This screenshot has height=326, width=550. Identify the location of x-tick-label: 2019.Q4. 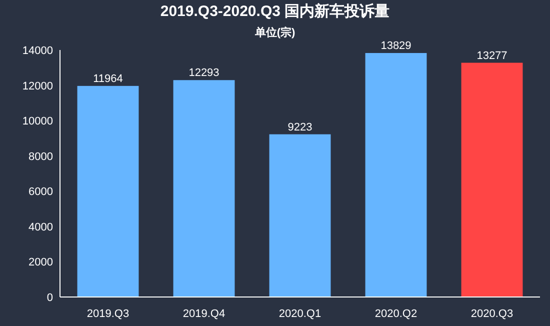
(204, 314).